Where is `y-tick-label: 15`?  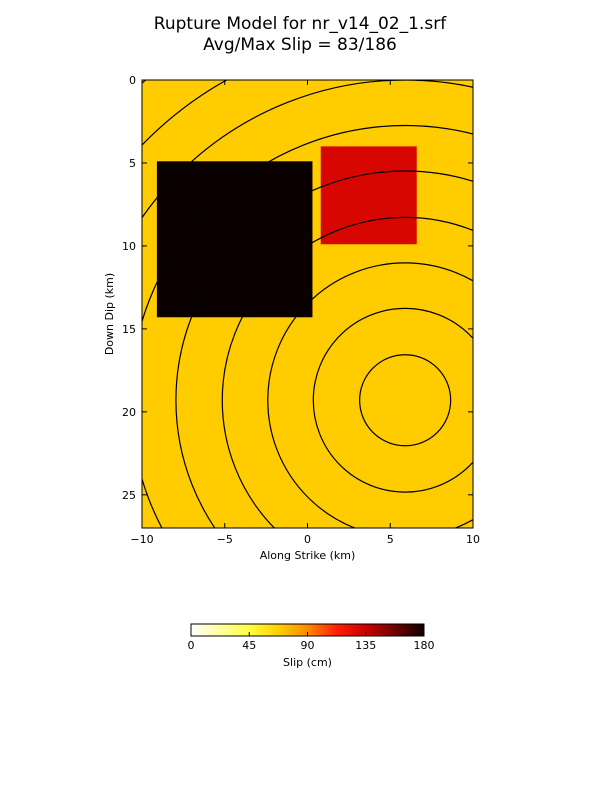 y-tick-label: 15 is located at coordinates (129, 329).